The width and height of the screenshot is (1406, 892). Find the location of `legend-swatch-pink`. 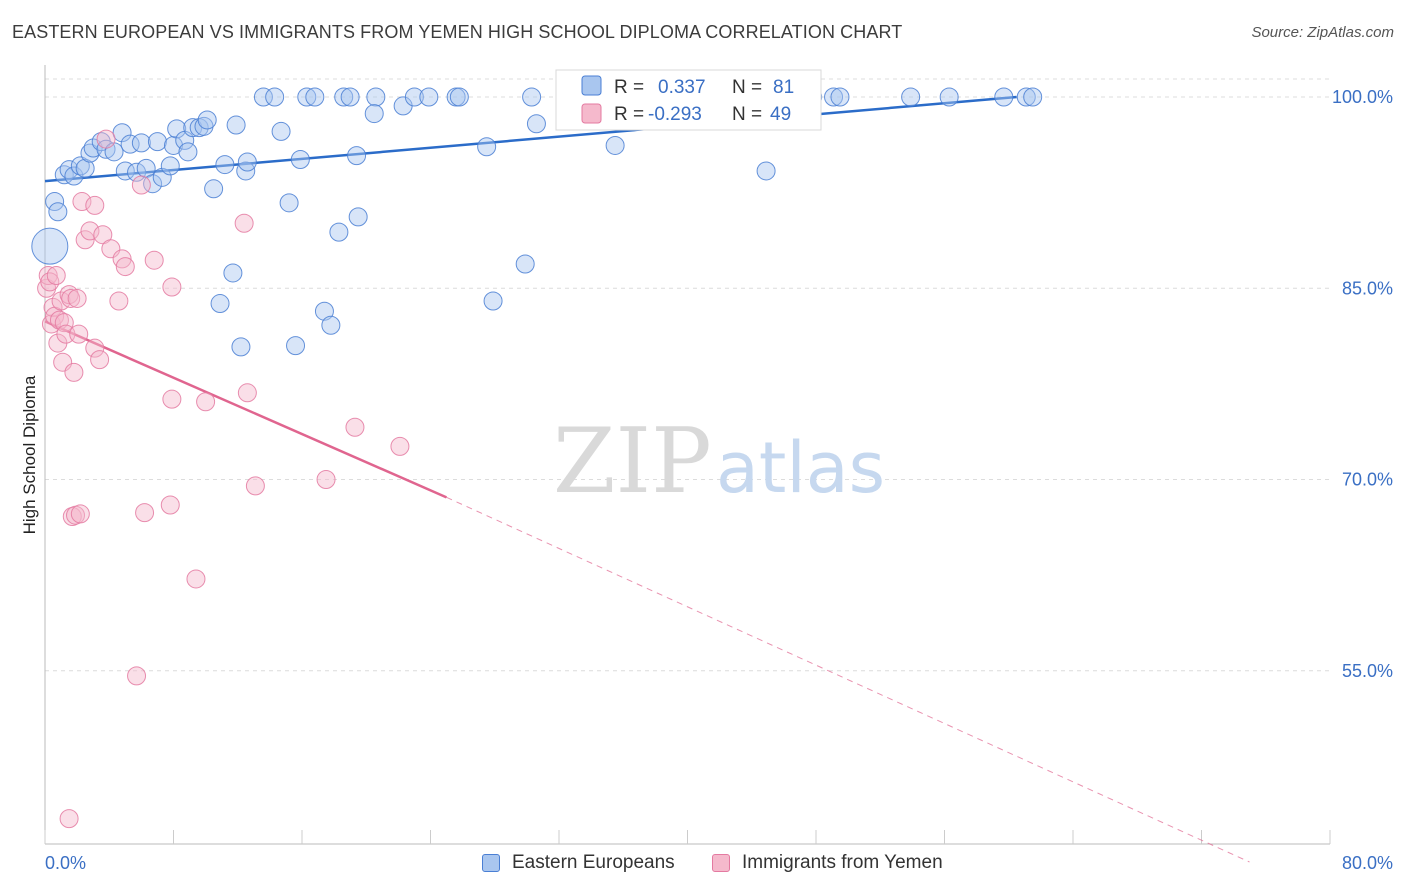

legend-swatch-pink is located at coordinates (721, 863).